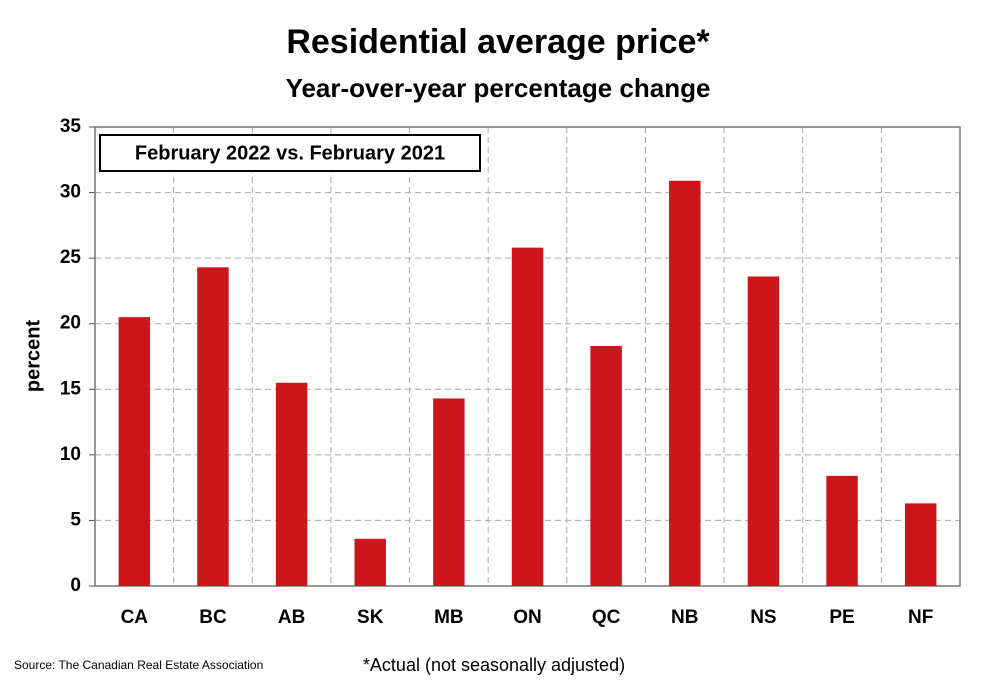 This screenshot has width=996, height=686. Describe the element at coordinates (70, 323) in the screenshot. I see `y-tick-label: 20` at that location.